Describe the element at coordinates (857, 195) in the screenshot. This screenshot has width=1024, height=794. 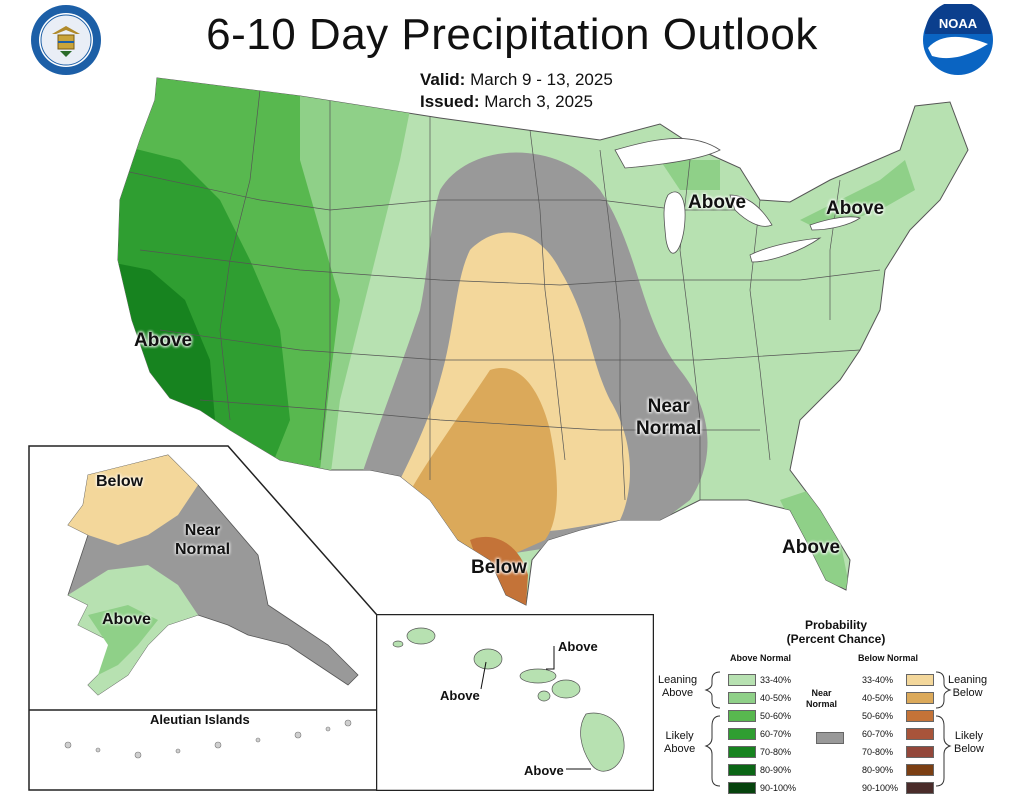
I see `northeast-40-50-patch` at that location.